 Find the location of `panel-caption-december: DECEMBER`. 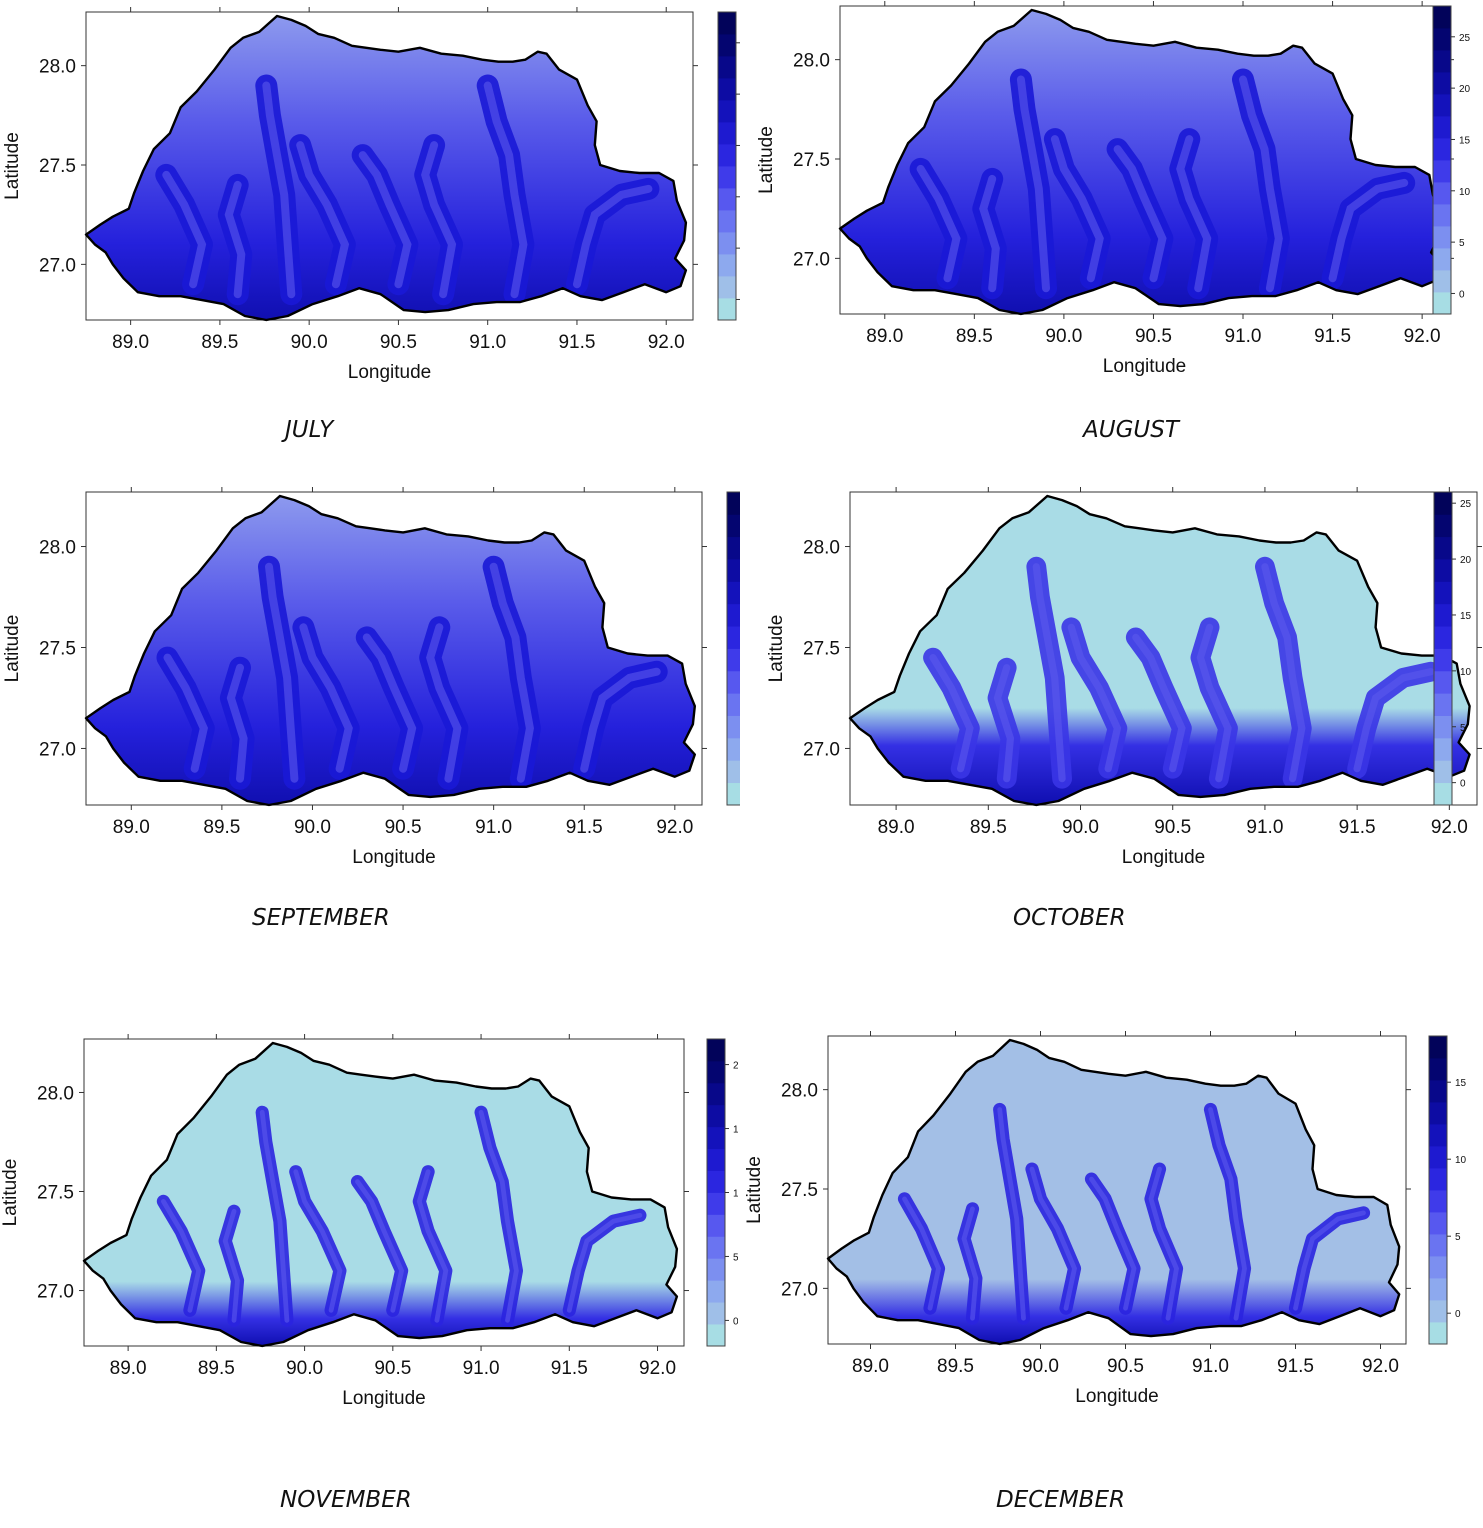

panel-caption-december: DECEMBER is located at coordinates (1060, 1500).